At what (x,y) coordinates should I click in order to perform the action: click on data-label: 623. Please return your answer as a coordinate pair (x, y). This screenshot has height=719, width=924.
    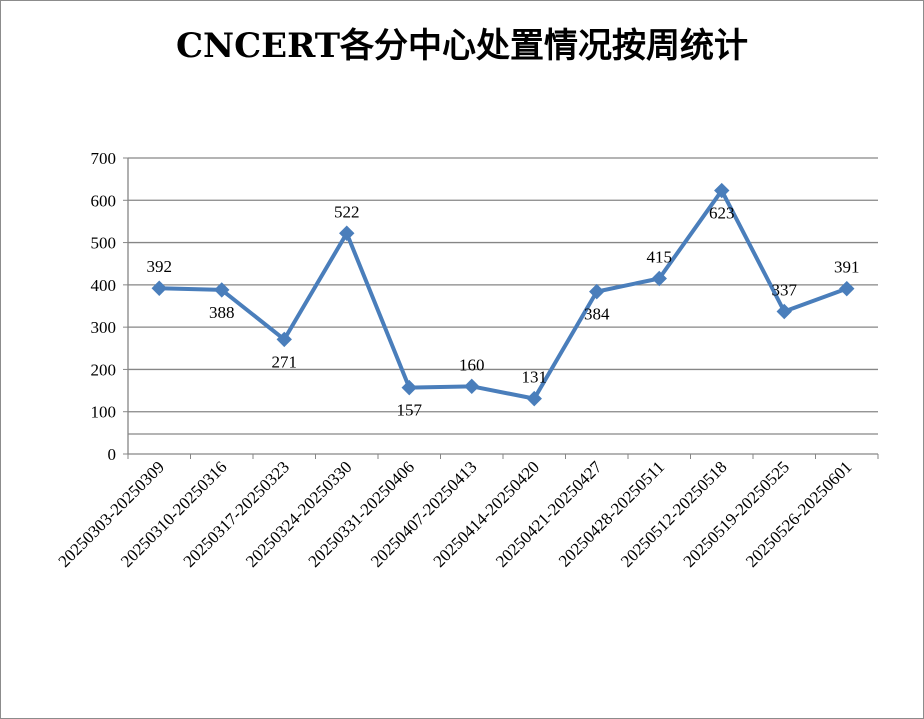
    Looking at the image, I should click on (722, 213).